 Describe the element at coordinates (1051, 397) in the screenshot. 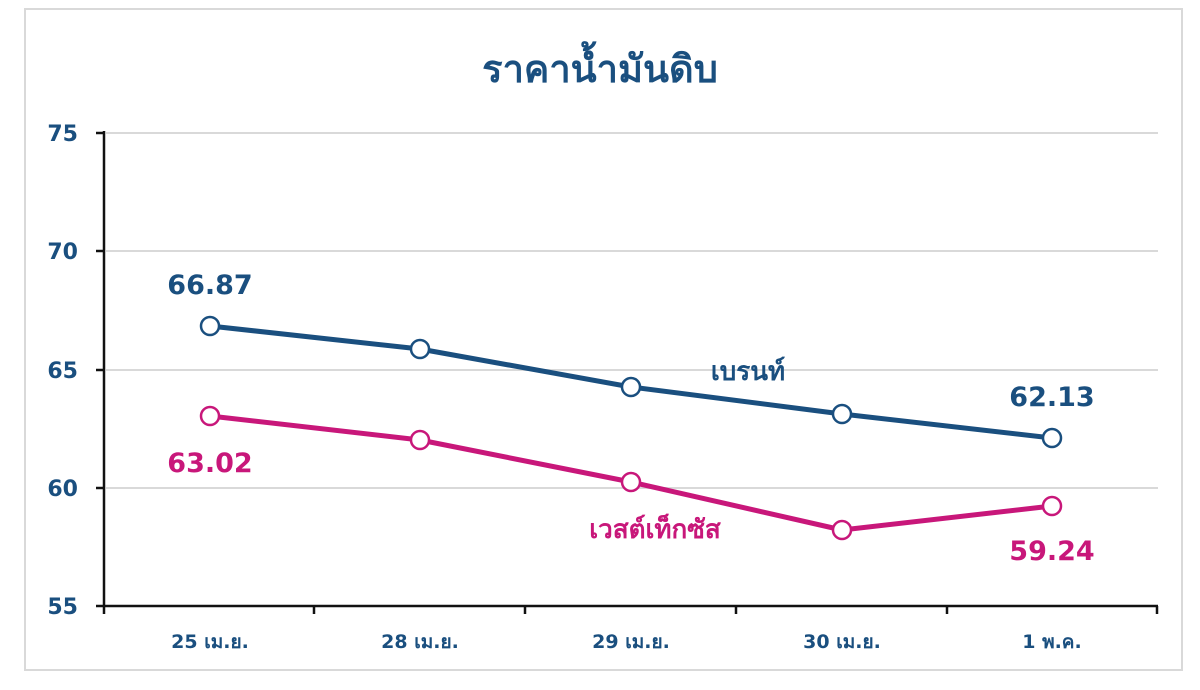

I see `data-label-brent-last: 62.13` at that location.